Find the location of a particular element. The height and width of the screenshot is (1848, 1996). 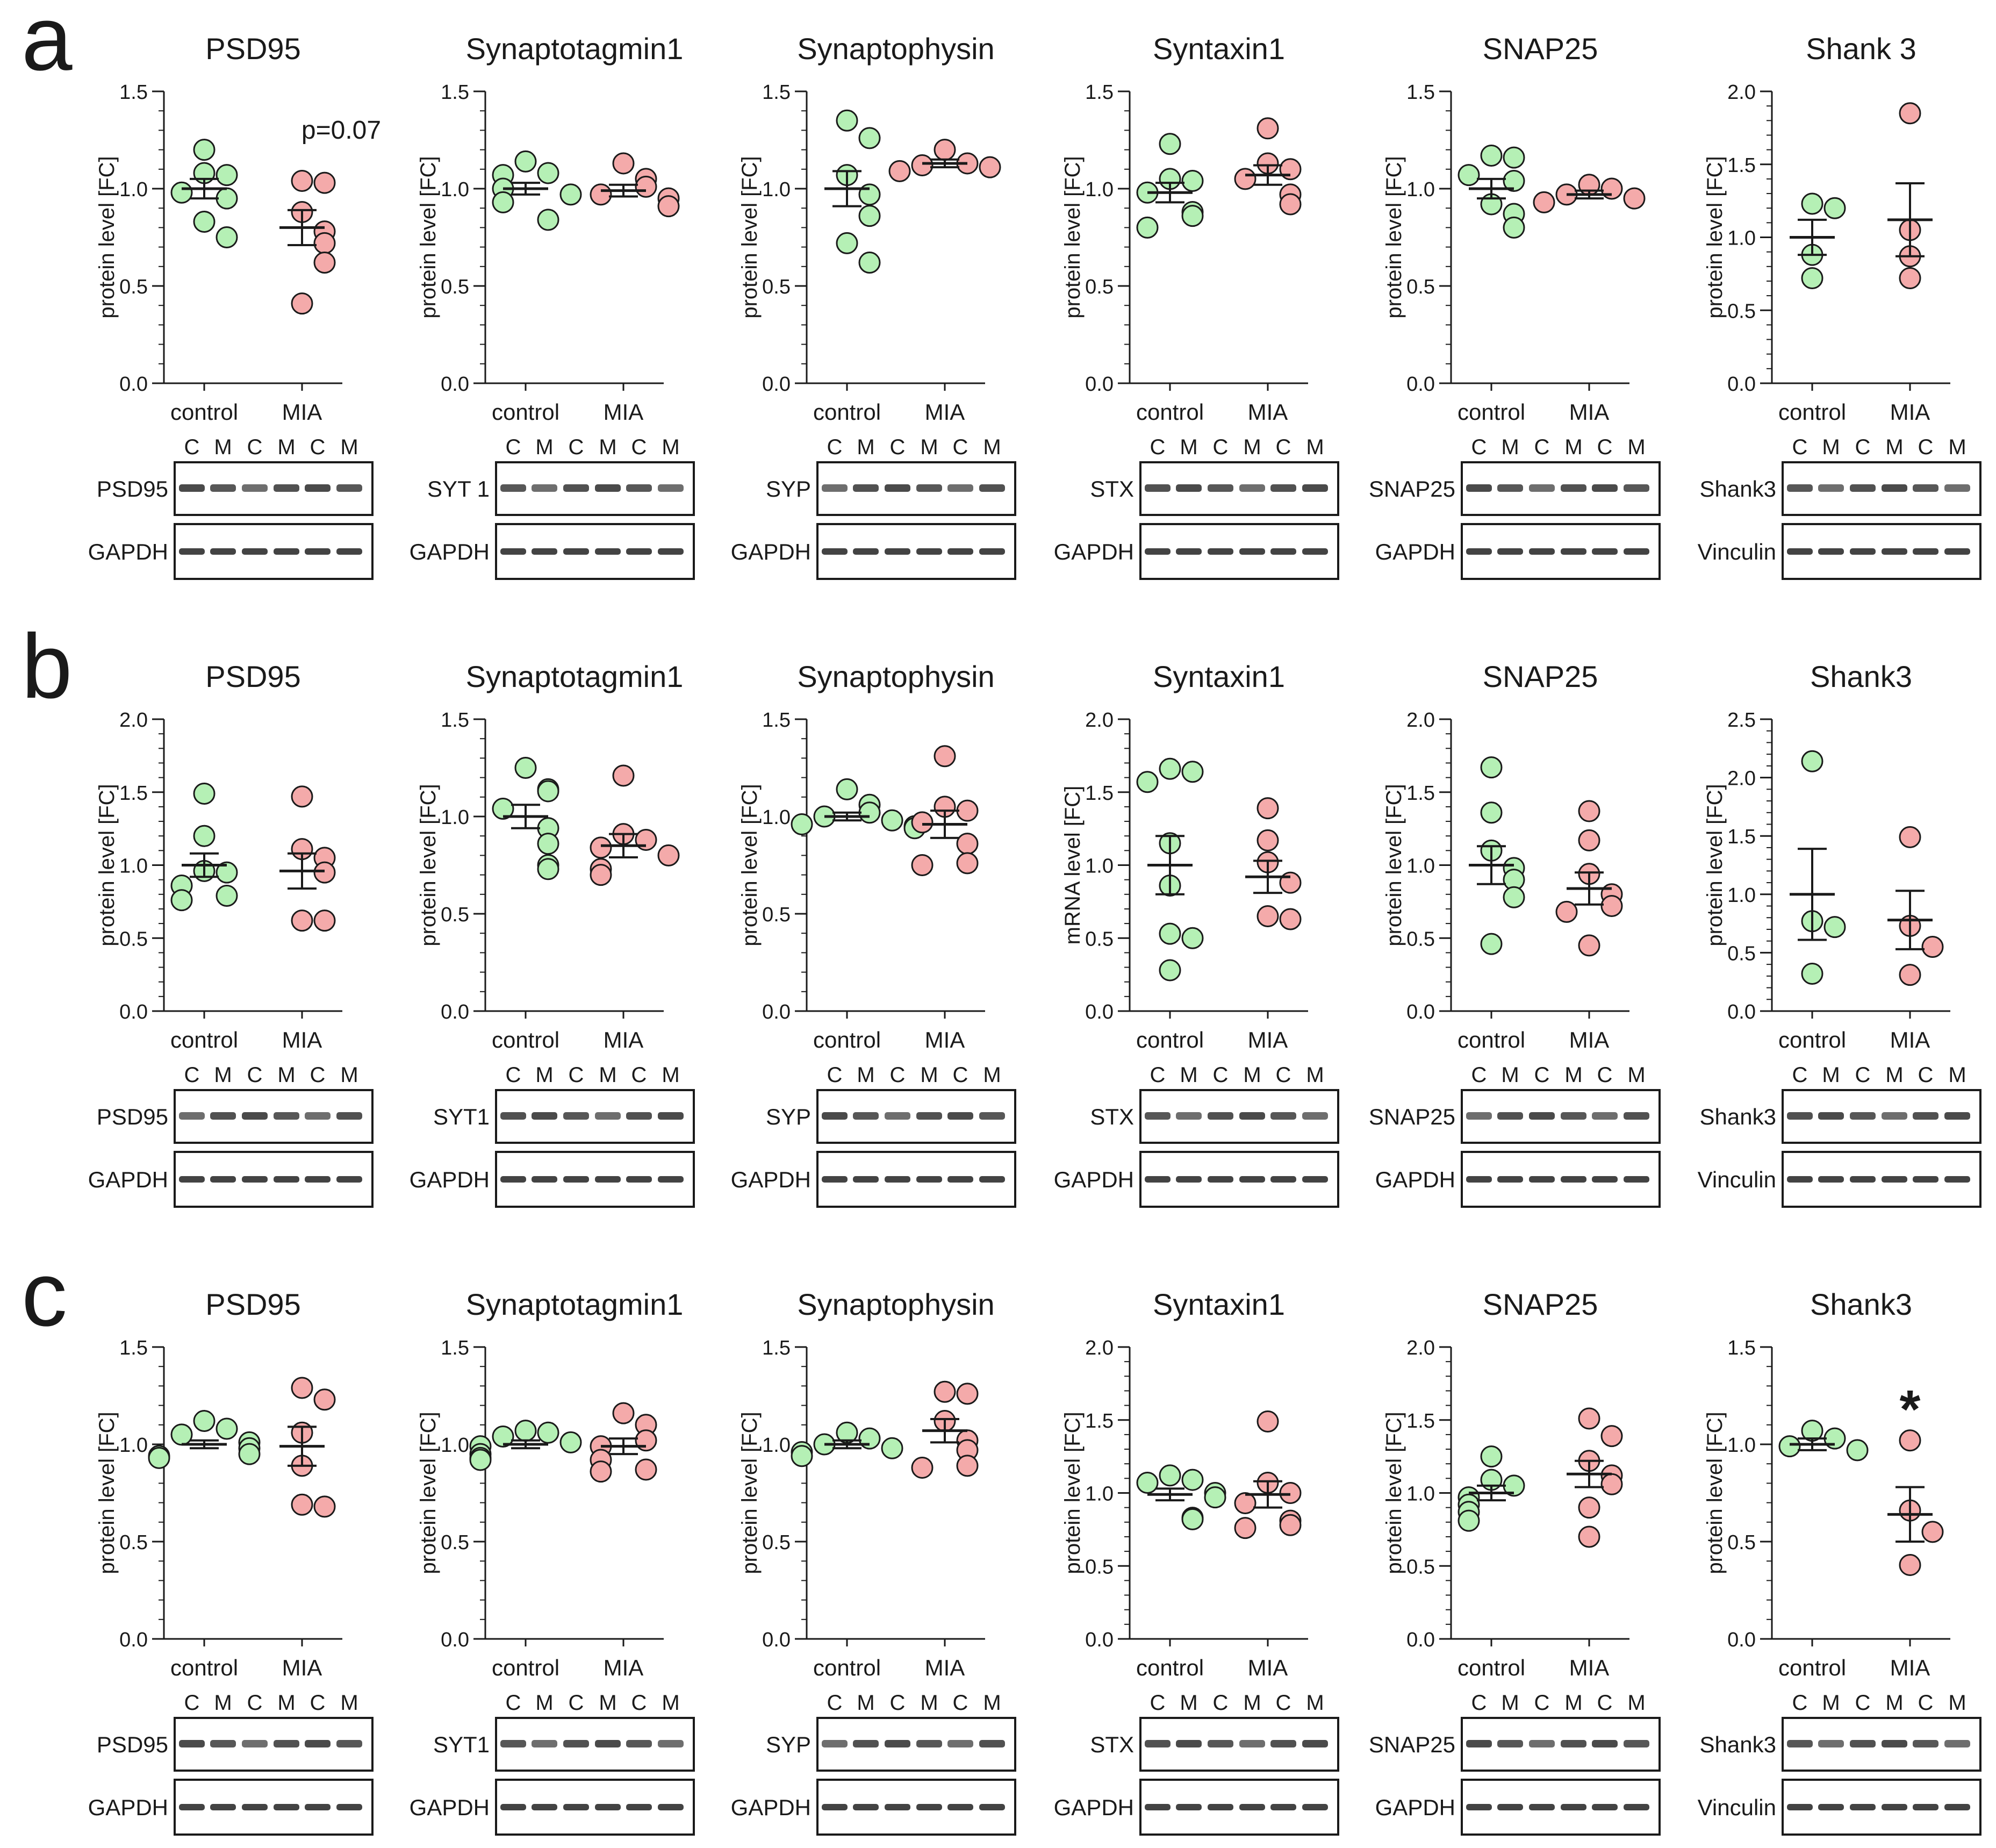

panel-label: a is located at coordinates (47, 45).